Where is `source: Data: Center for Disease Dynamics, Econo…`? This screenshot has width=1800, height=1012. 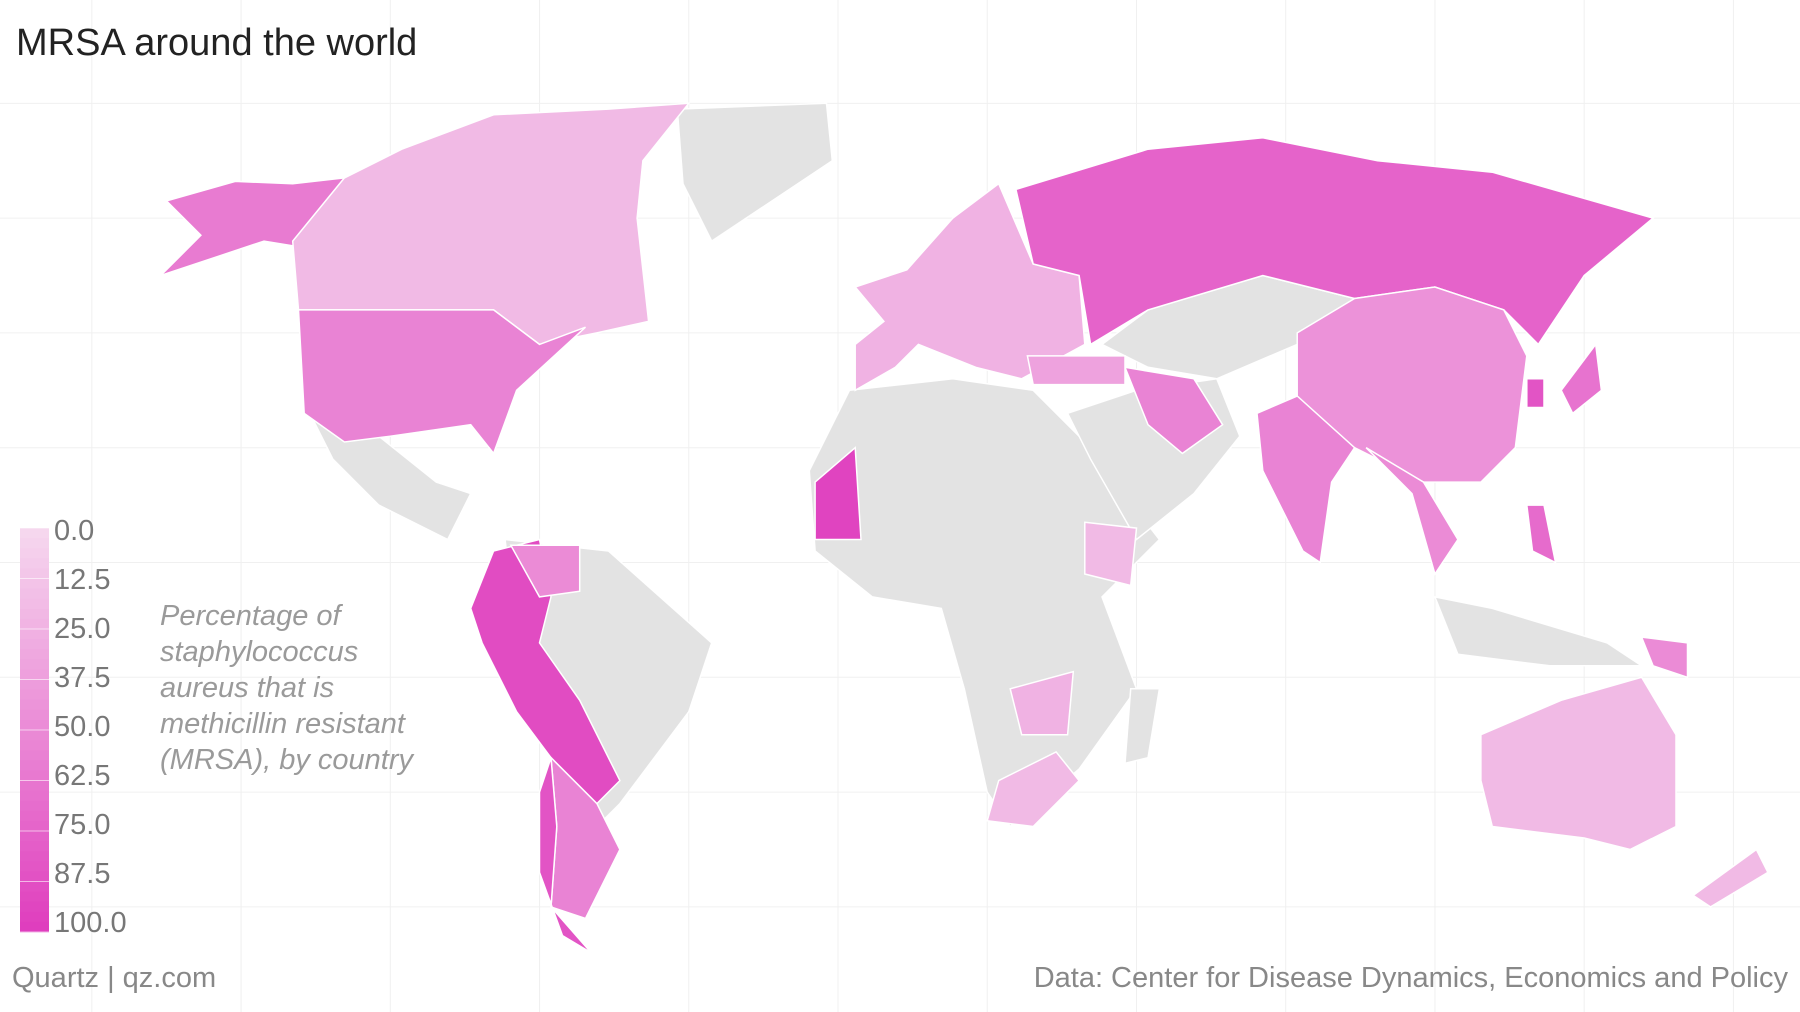
source: Data: Center for Disease Dynamics, Econo… is located at coordinates (1410, 978).